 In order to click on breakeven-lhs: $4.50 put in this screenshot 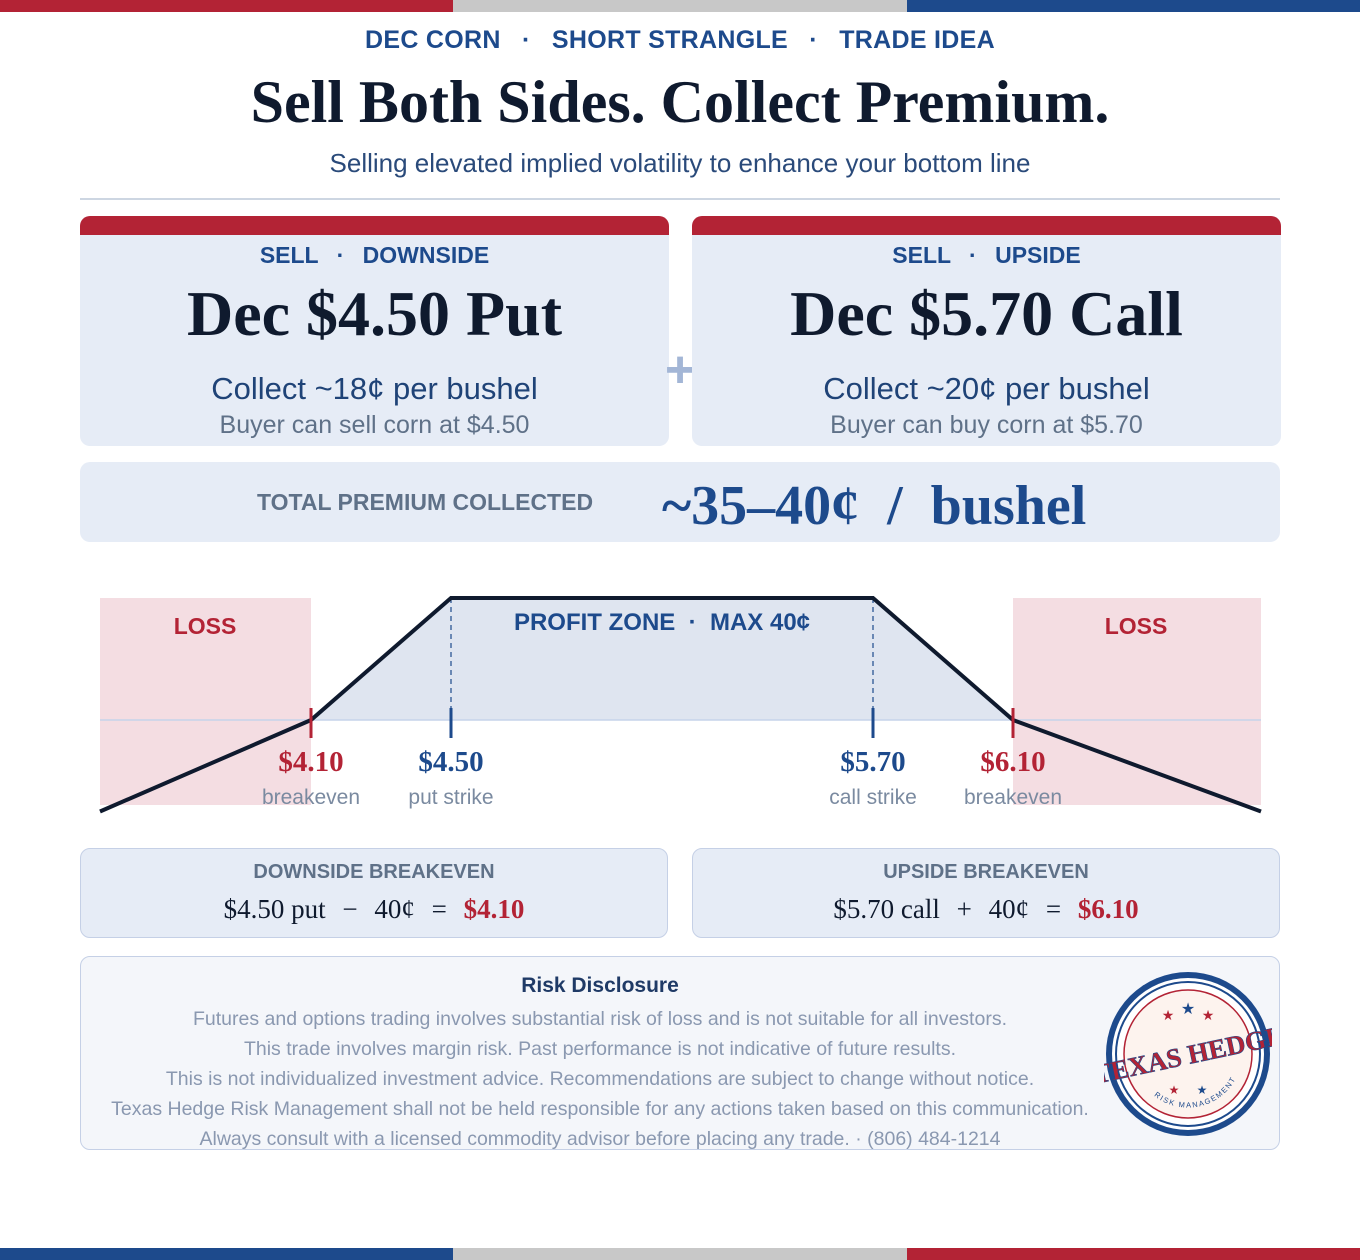, I will do `click(274, 909)`.